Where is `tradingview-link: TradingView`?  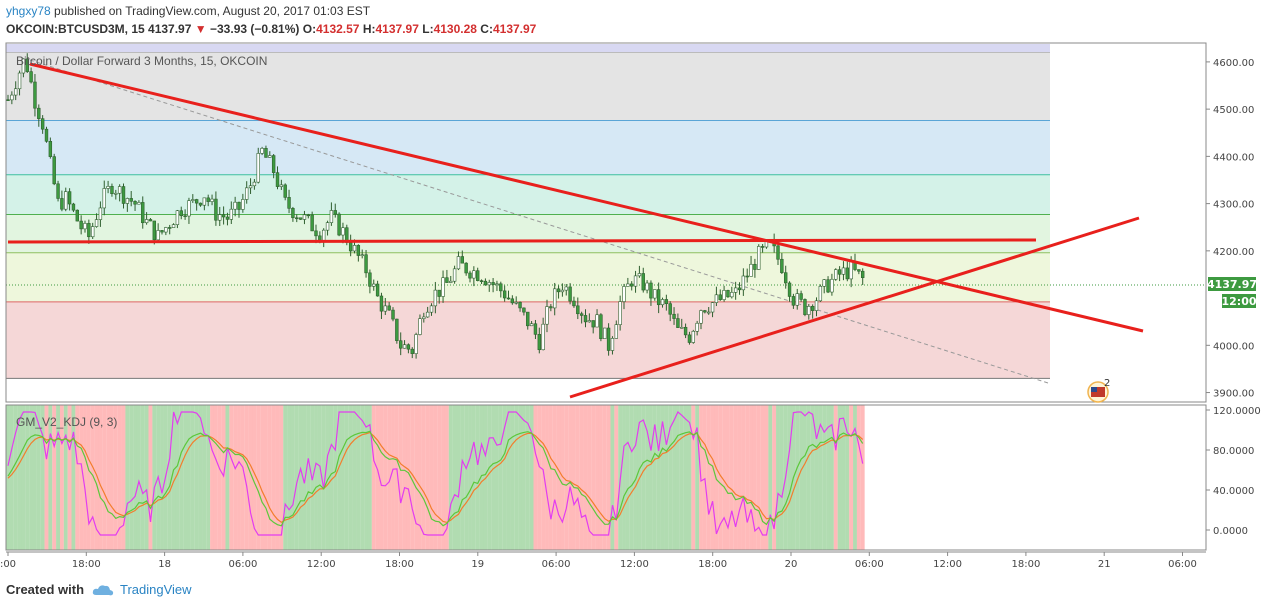 tradingview-link: TradingView is located at coordinates (142, 589).